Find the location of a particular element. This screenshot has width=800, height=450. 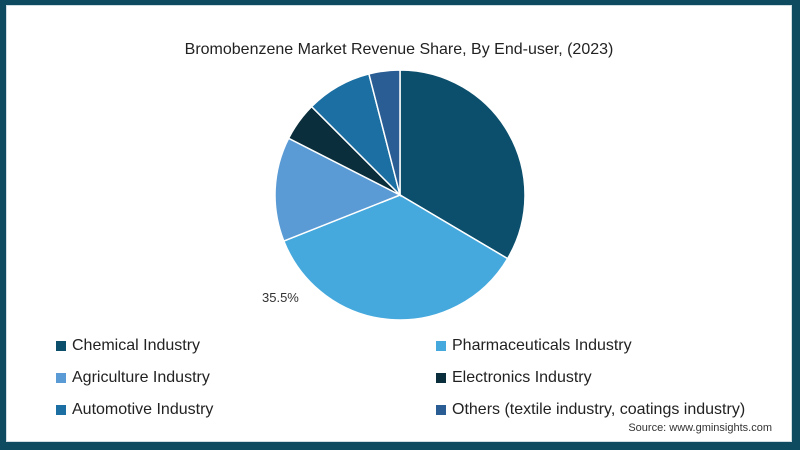

pie-slice-chemical is located at coordinates (462, 164).